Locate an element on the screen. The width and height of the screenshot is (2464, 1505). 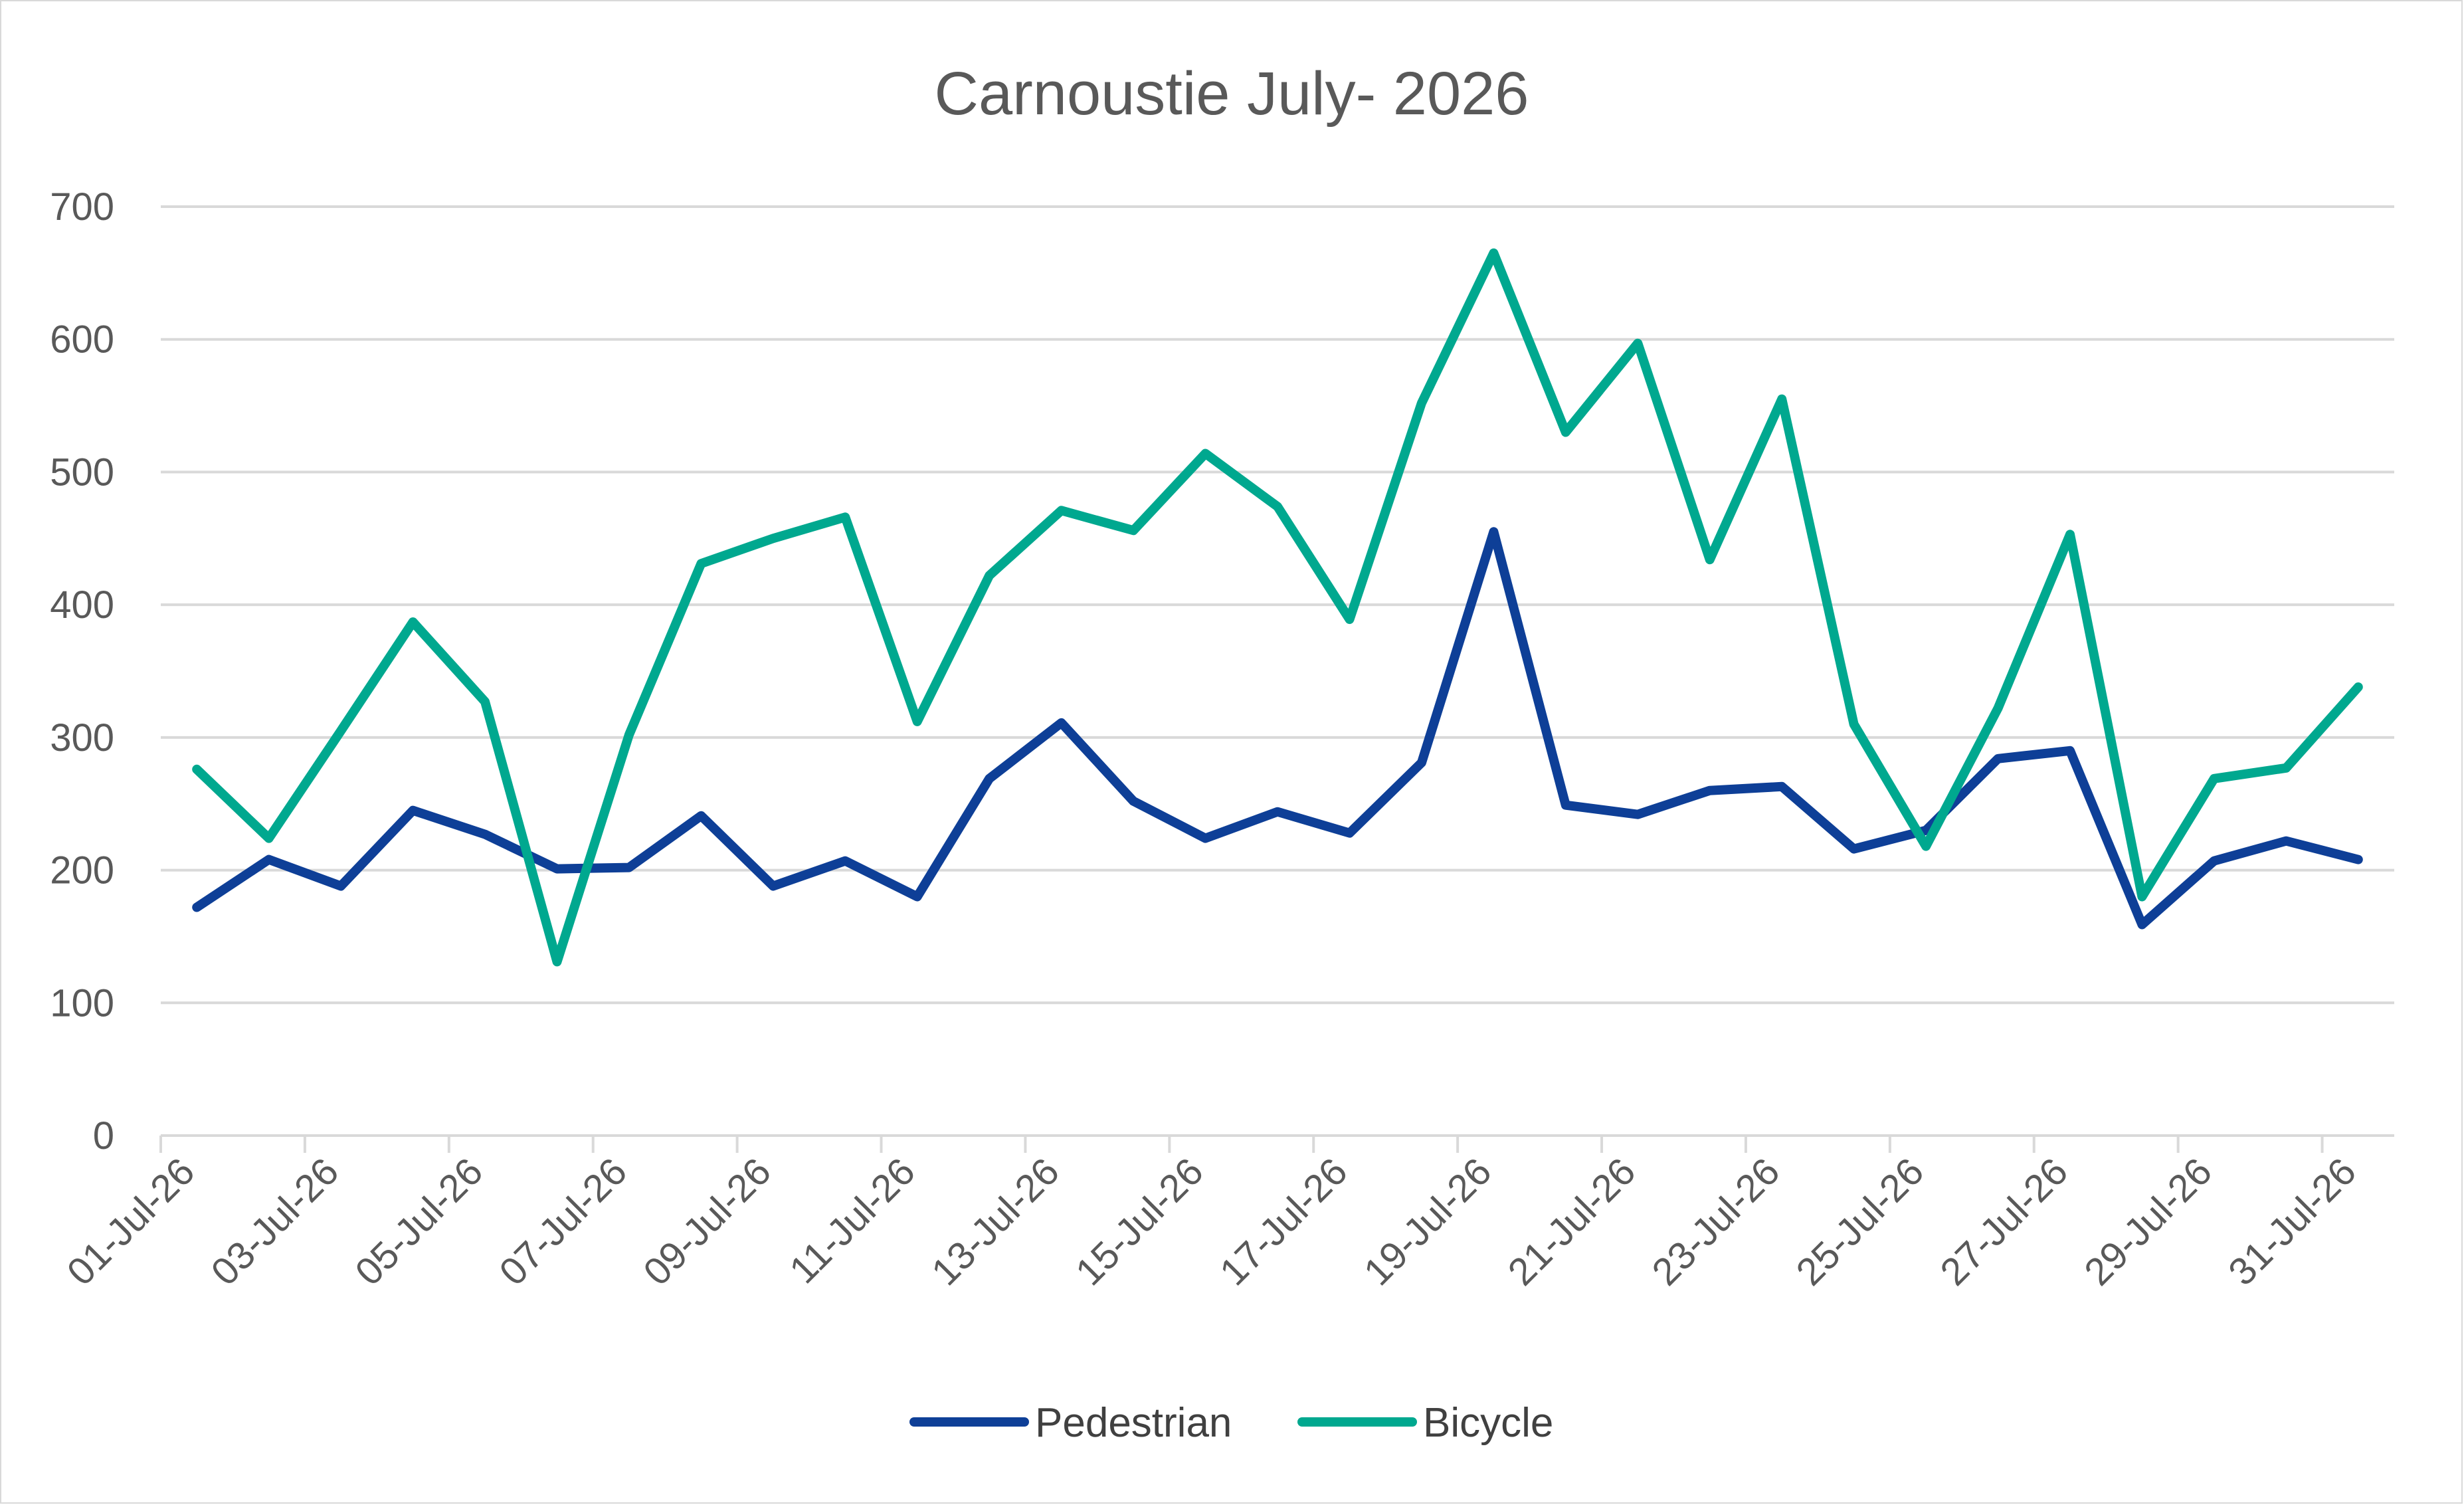
y-tick-label: 700 is located at coordinates (82, 207).